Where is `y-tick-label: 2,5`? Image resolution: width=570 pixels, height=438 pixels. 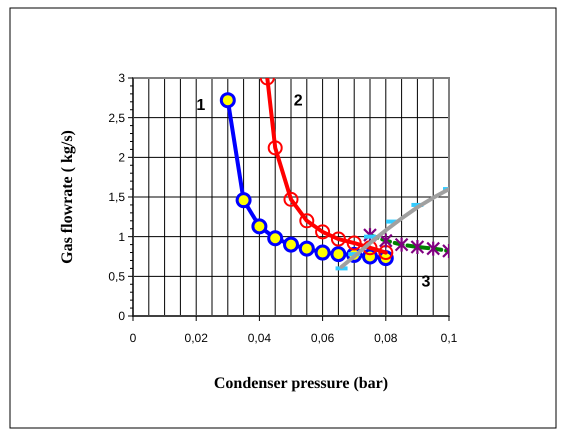 y-tick-label: 2,5 is located at coordinates (117, 117).